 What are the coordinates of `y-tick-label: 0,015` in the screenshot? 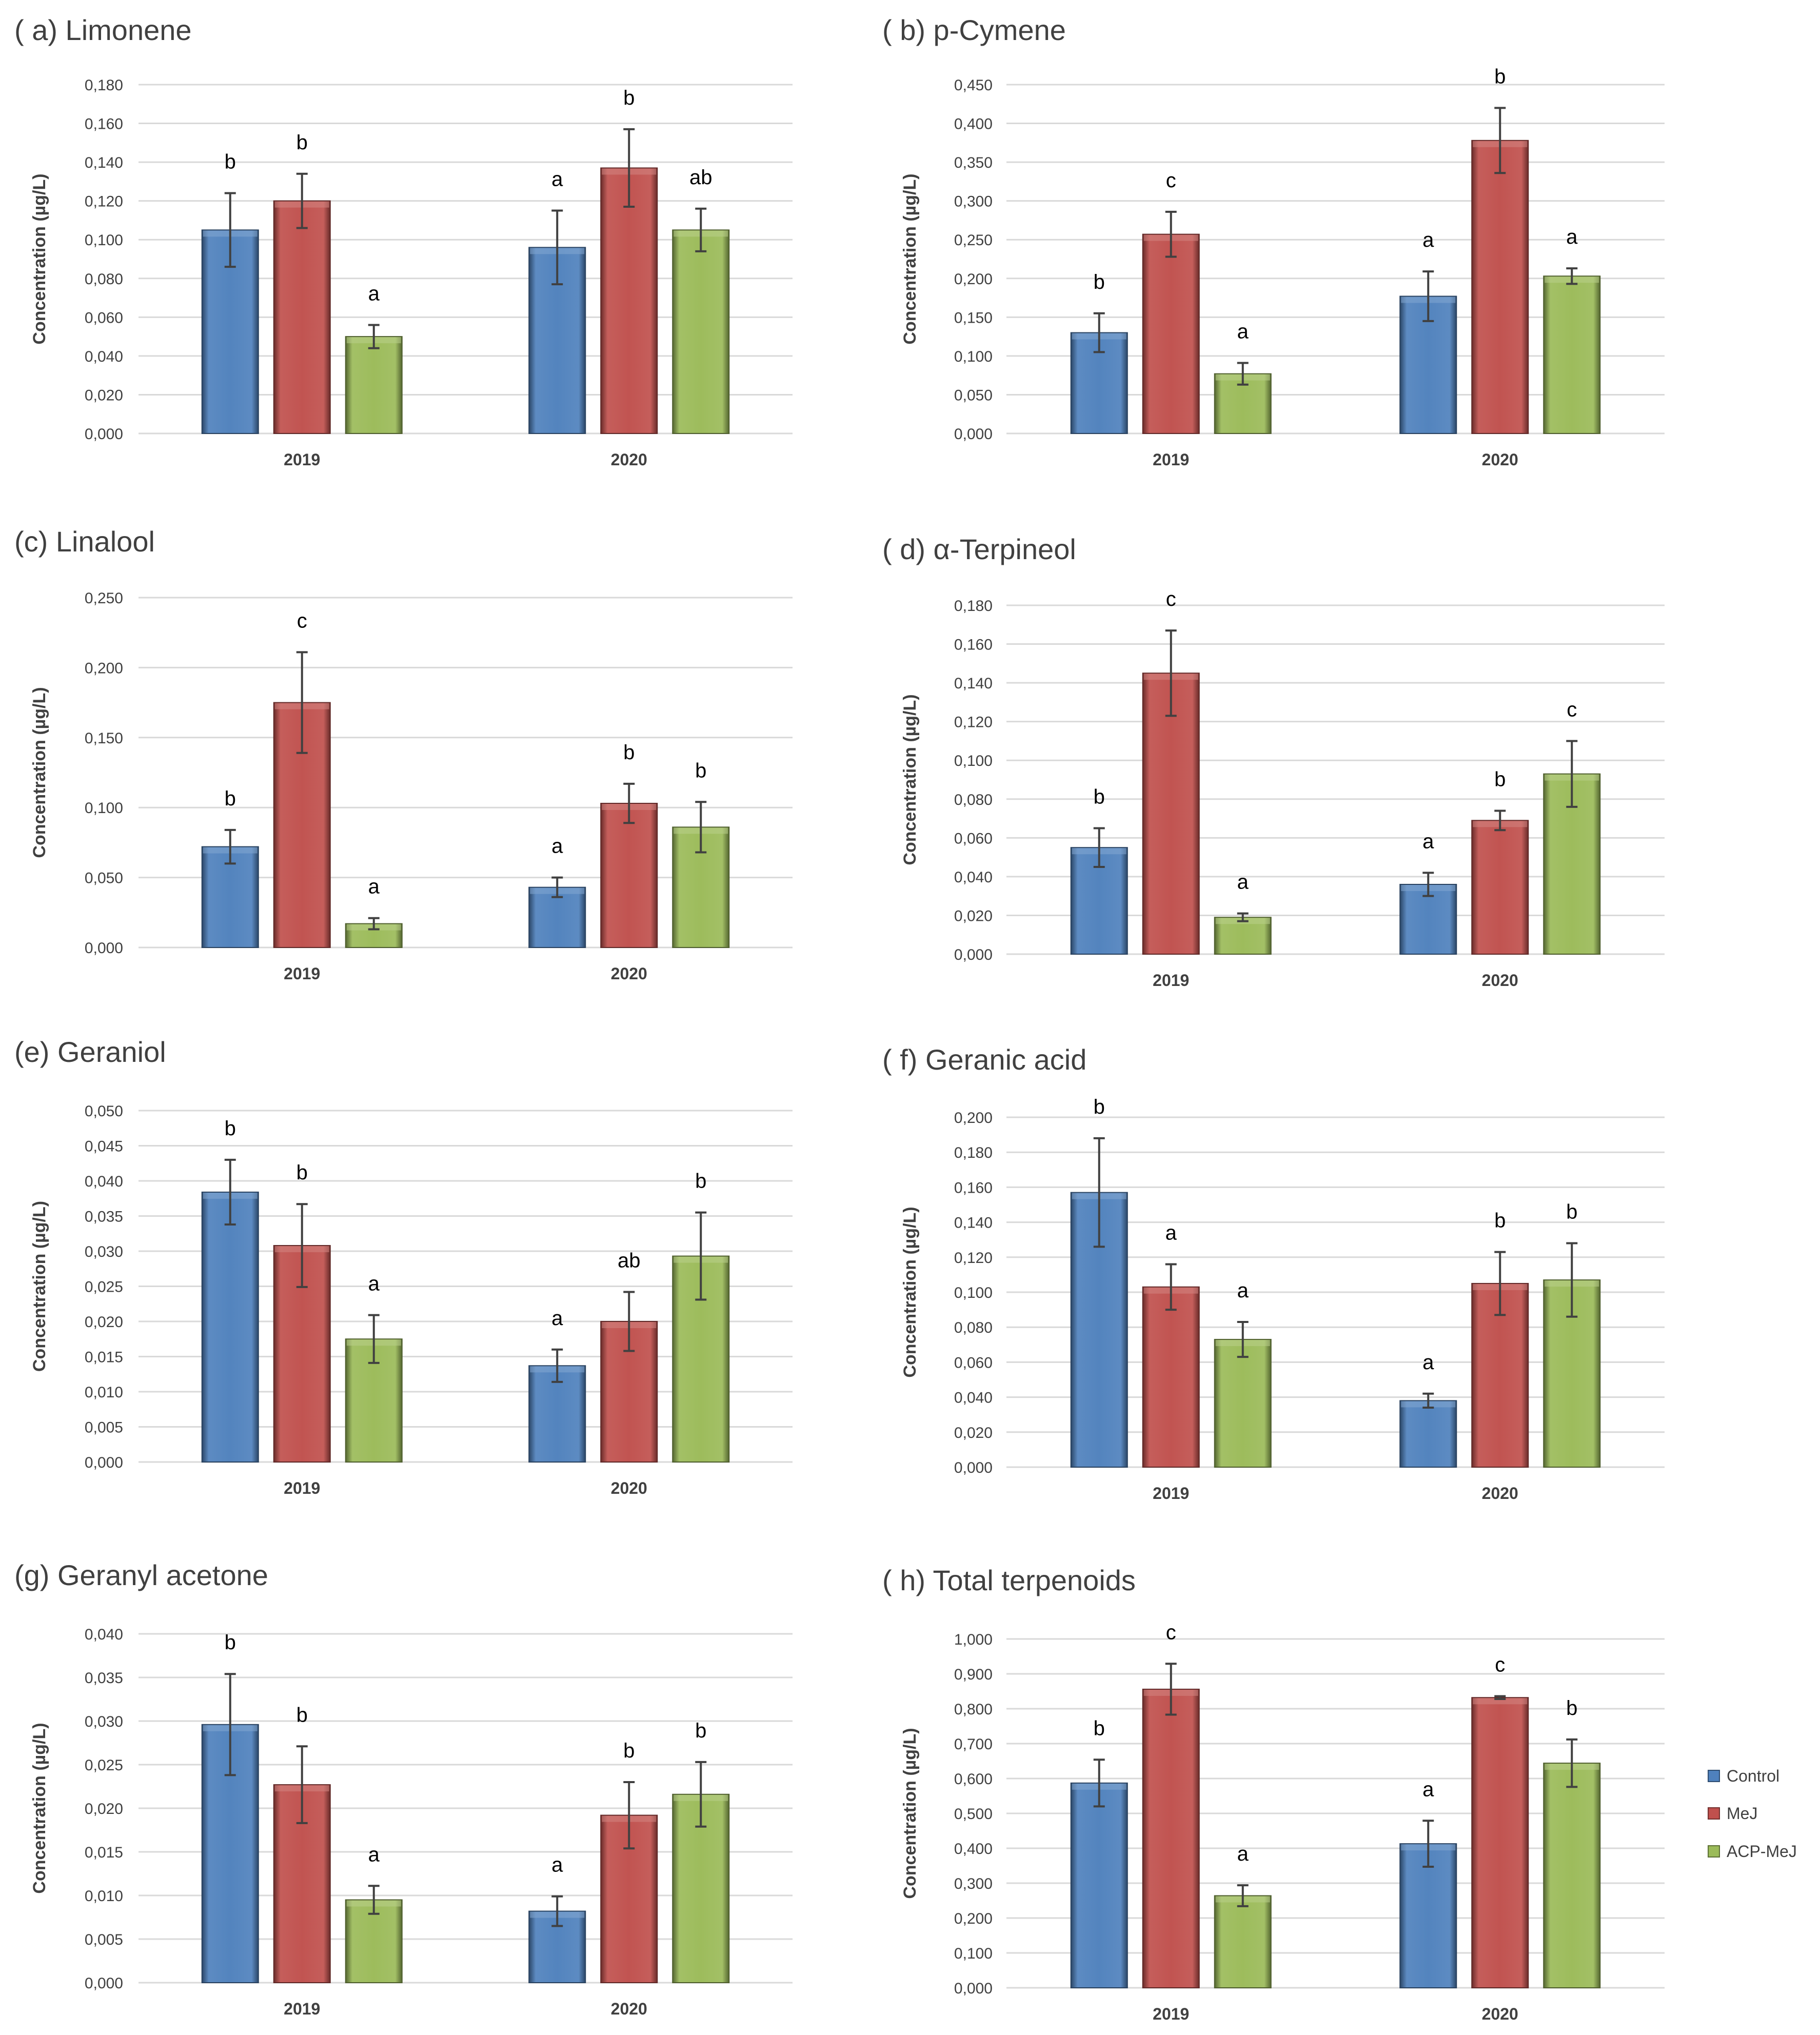 It's located at (104, 1852).